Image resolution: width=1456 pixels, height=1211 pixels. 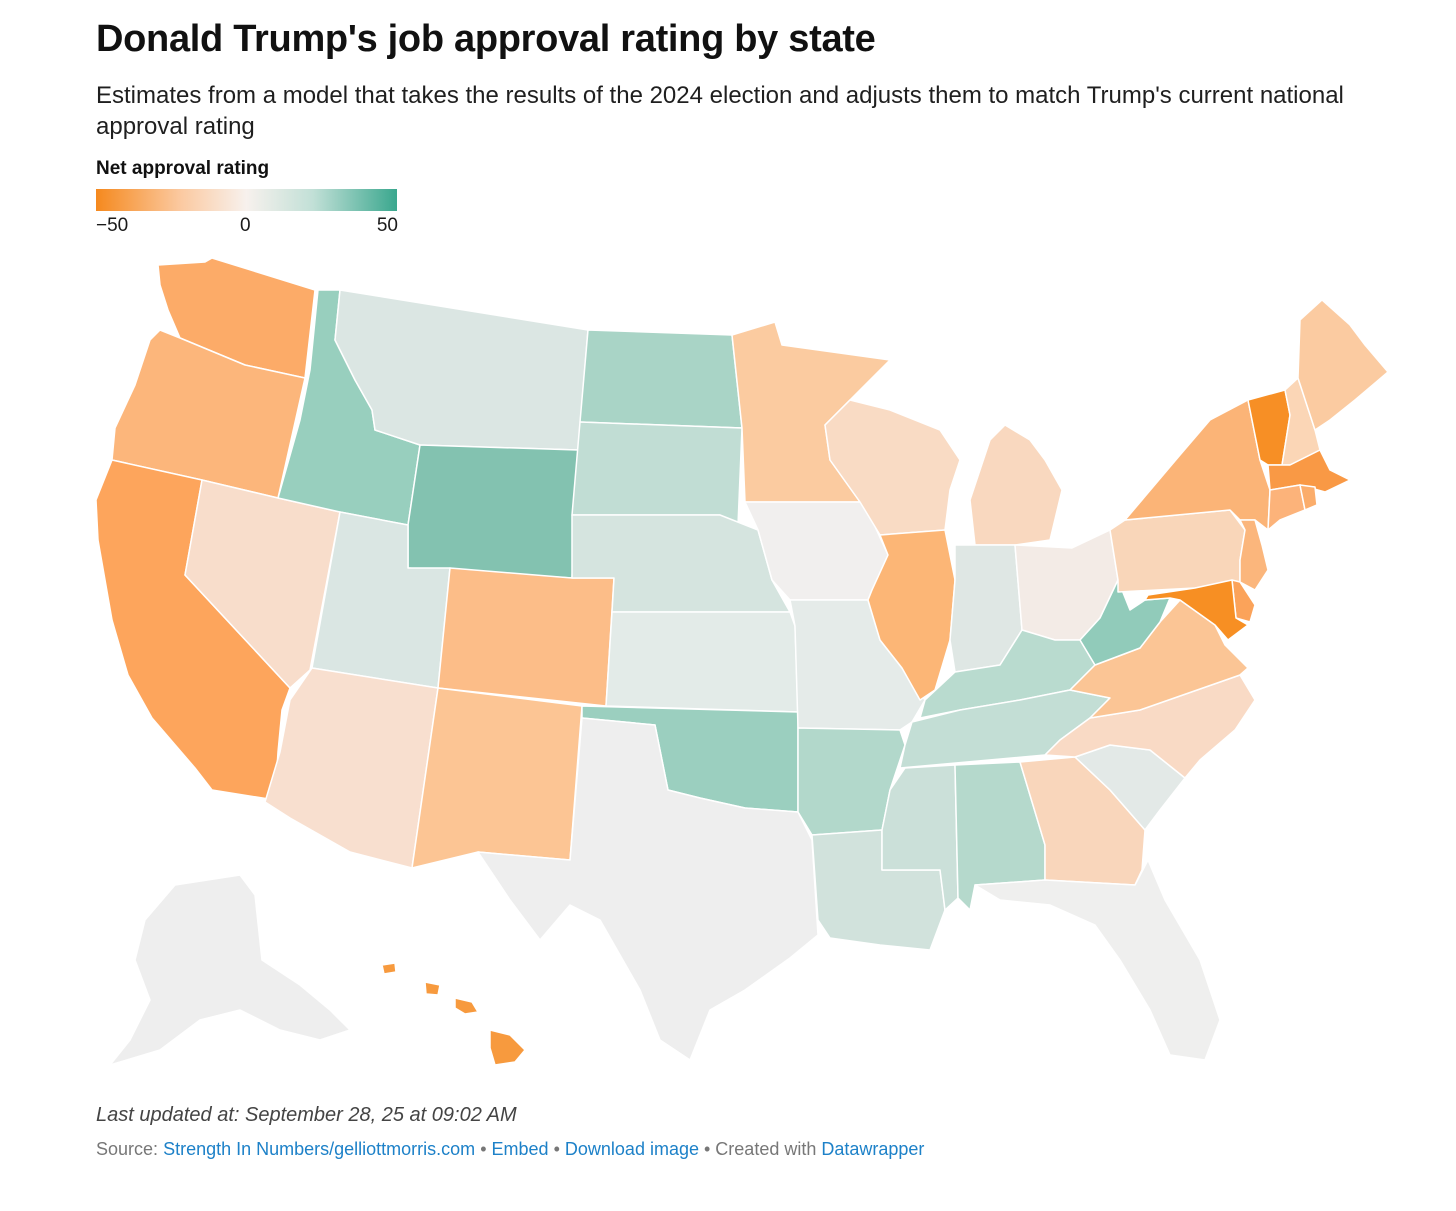 What do you see at coordinates (1308, 497) in the screenshot?
I see `state-RI` at bounding box center [1308, 497].